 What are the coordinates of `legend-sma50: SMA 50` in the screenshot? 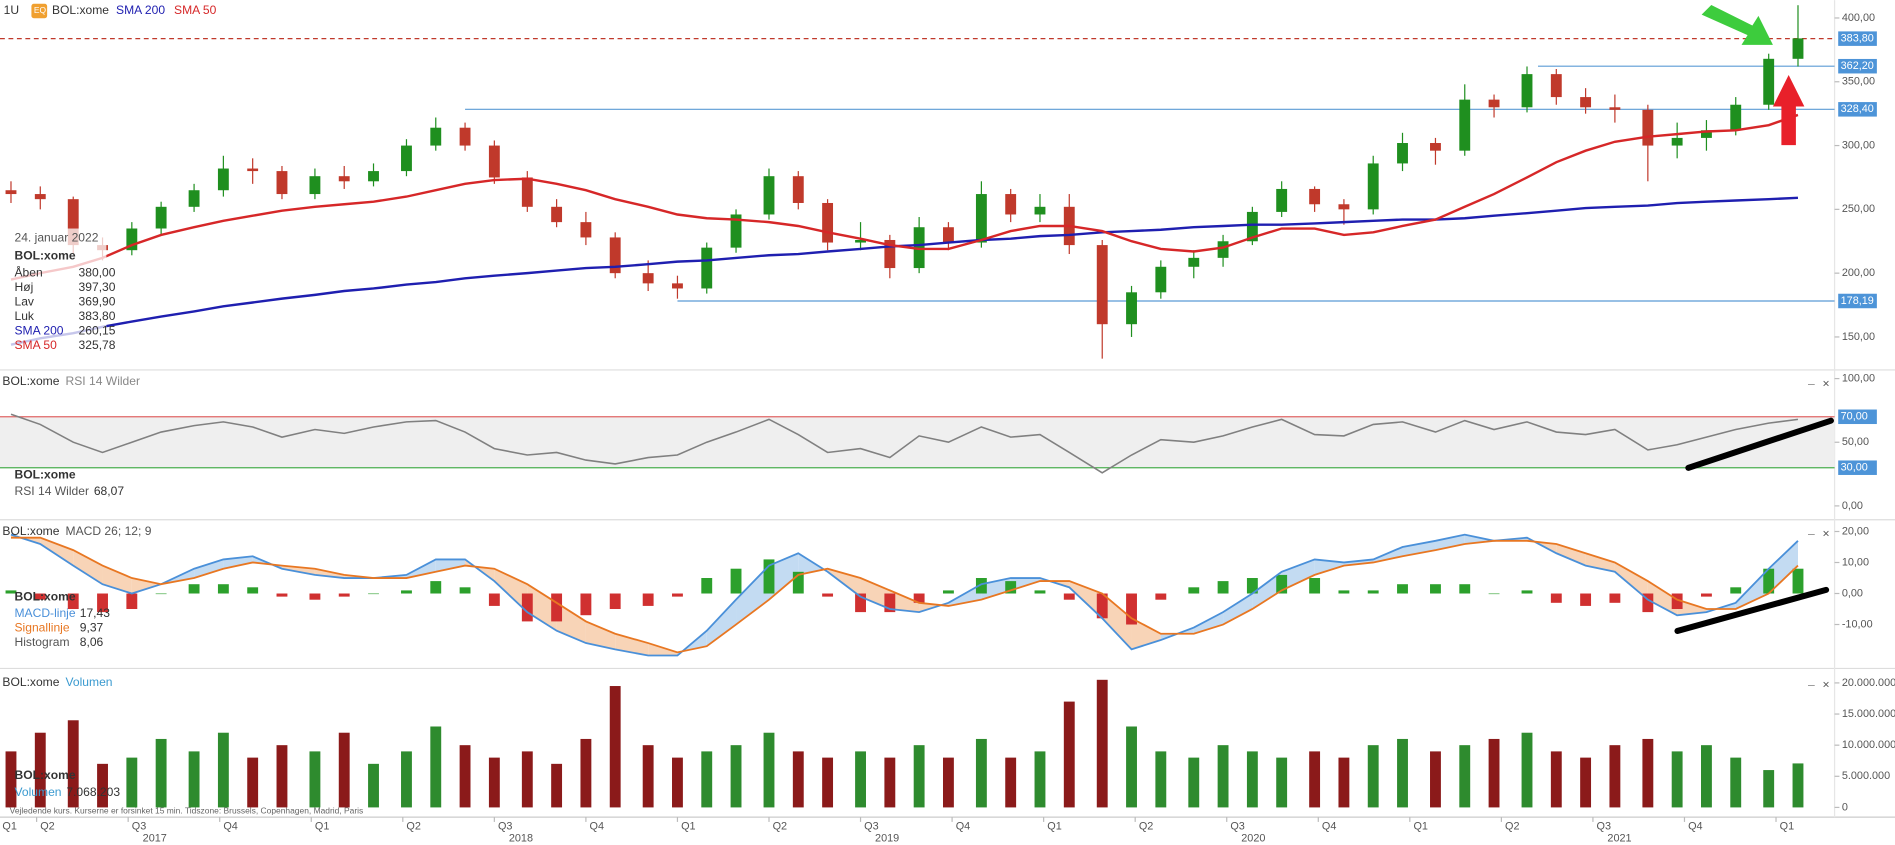 It's located at (195, 10).